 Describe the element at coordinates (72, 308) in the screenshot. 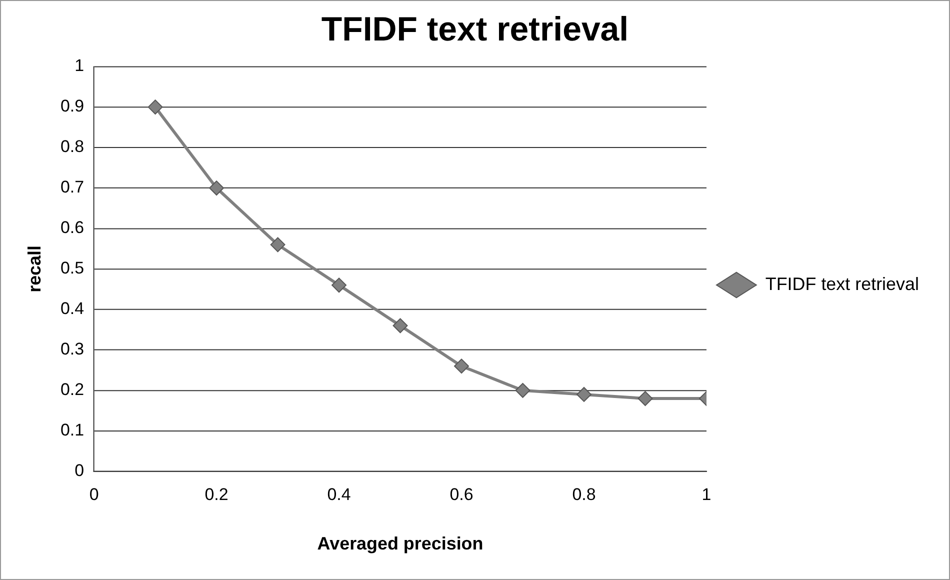

I see `y-tick-label: 0.4` at that location.